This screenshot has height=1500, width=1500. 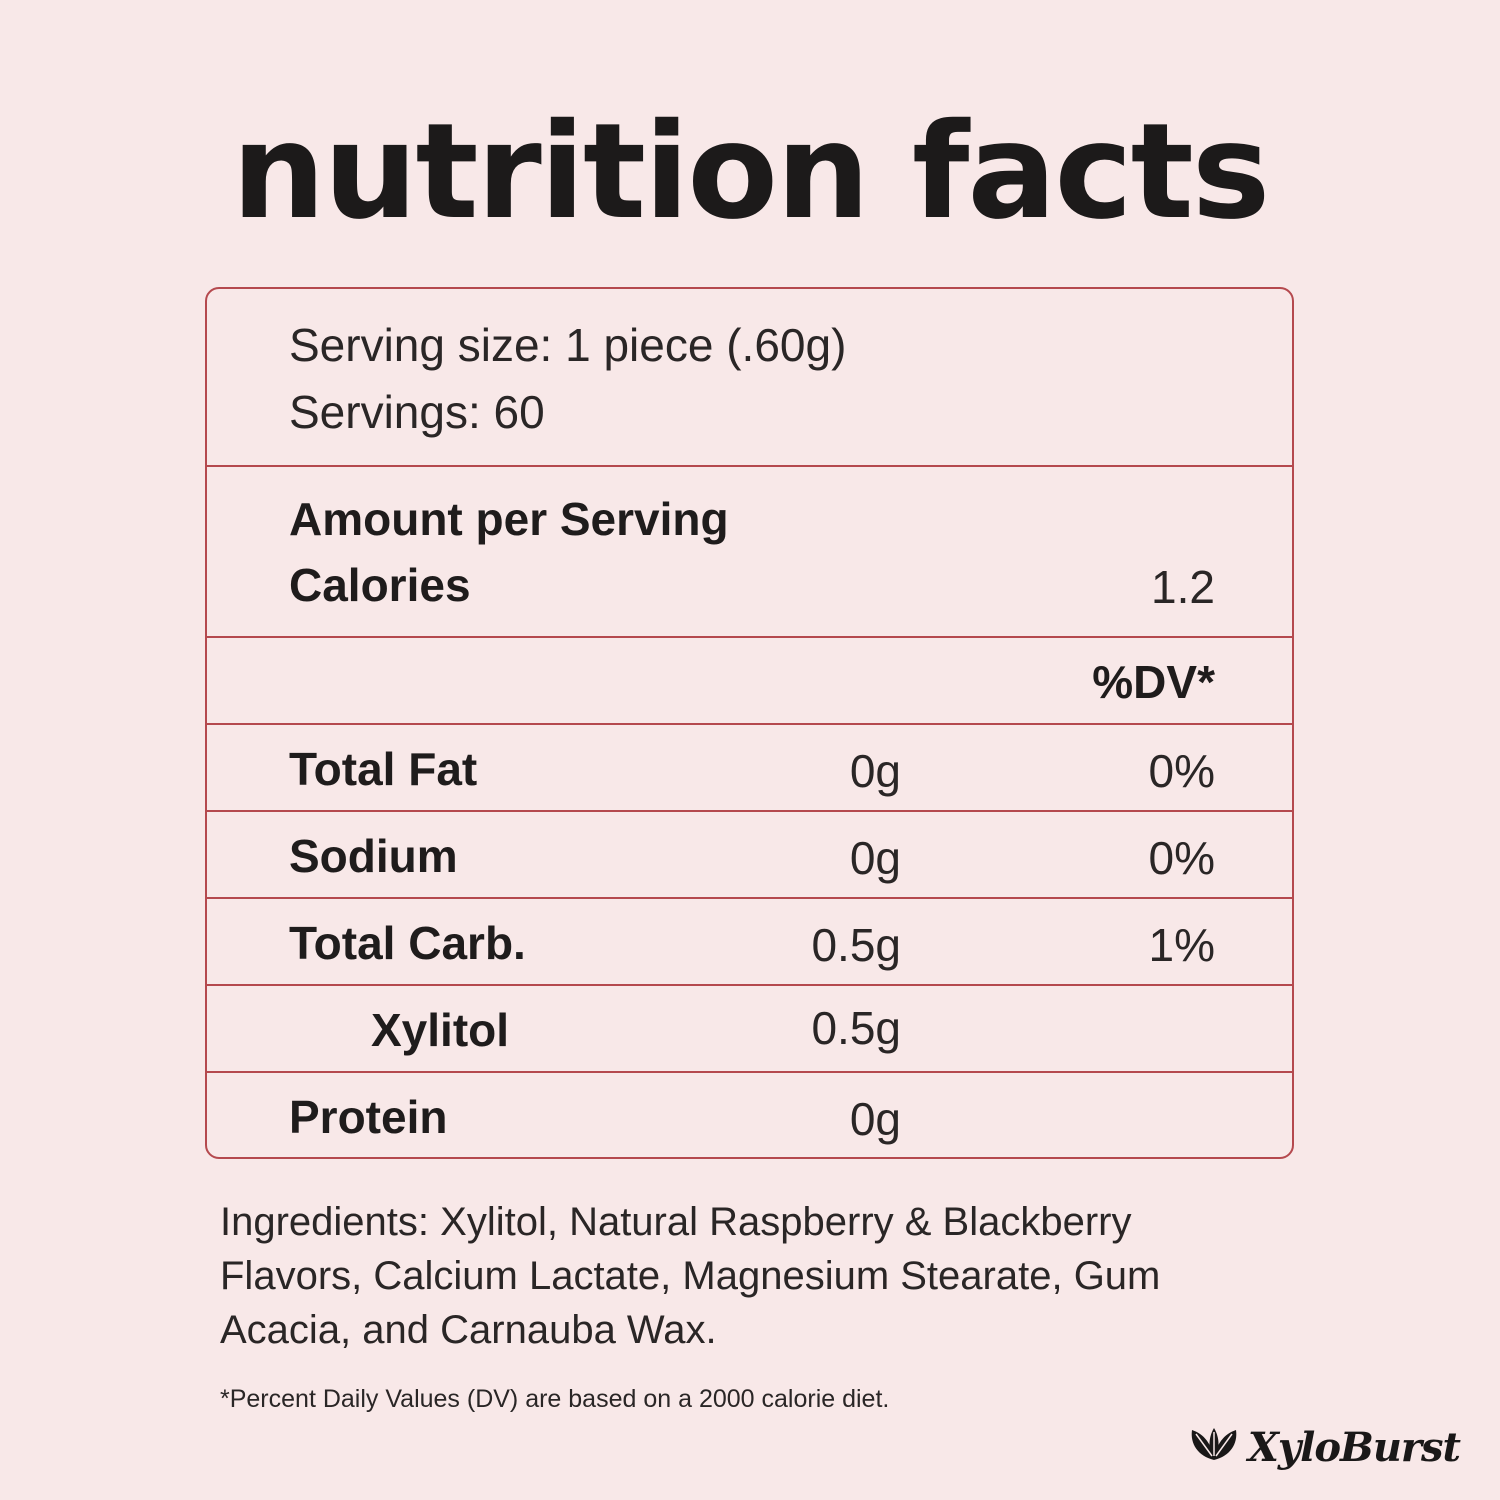 I want to click on amount-heading: Amount per Serving, so click(x=509, y=519).